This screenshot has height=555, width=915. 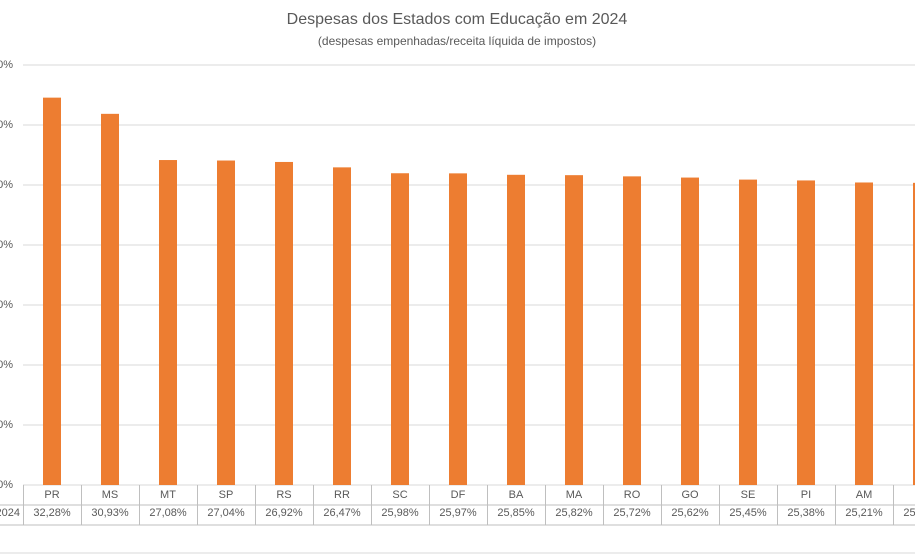 What do you see at coordinates (632, 495) in the screenshot?
I see `x-tick-label: RO` at bounding box center [632, 495].